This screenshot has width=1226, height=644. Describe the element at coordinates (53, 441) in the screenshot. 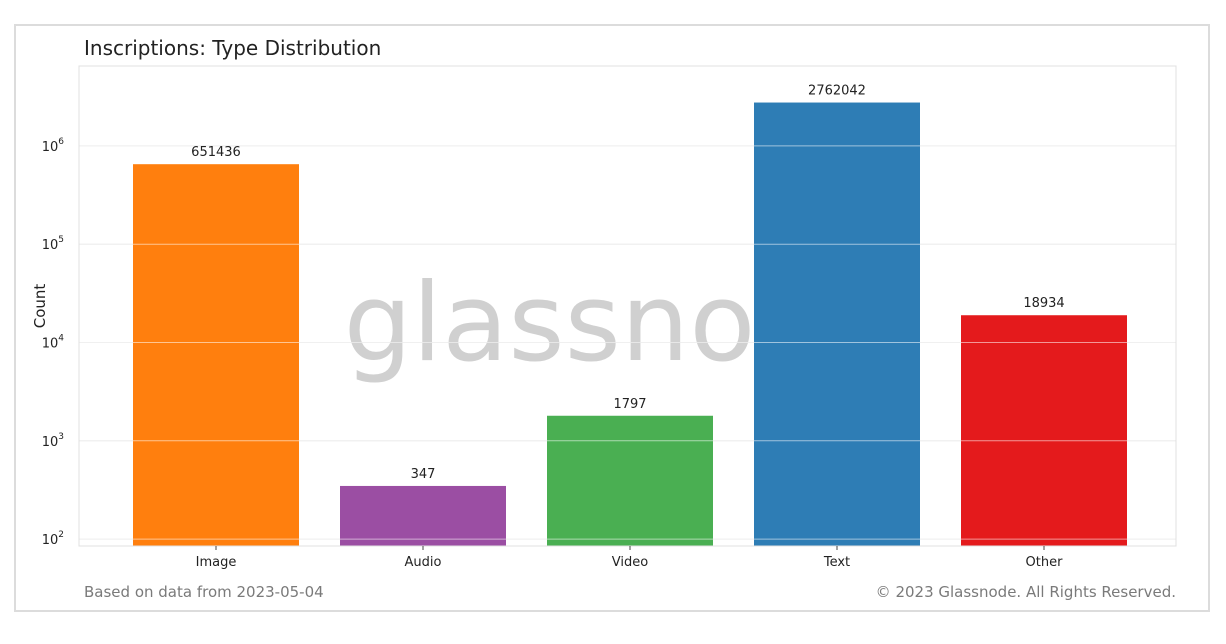

I see `y-tick-label: 10³` at that location.